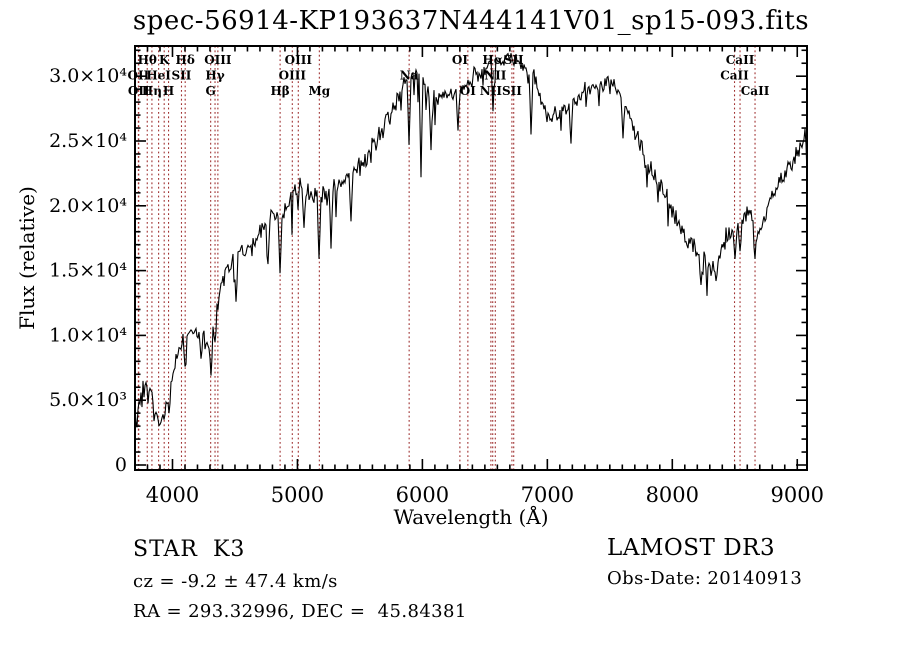 Image resolution: width=900 pixels, height=649 pixels. I want to click on spectral-line-label-mg: Mg, so click(320, 91).